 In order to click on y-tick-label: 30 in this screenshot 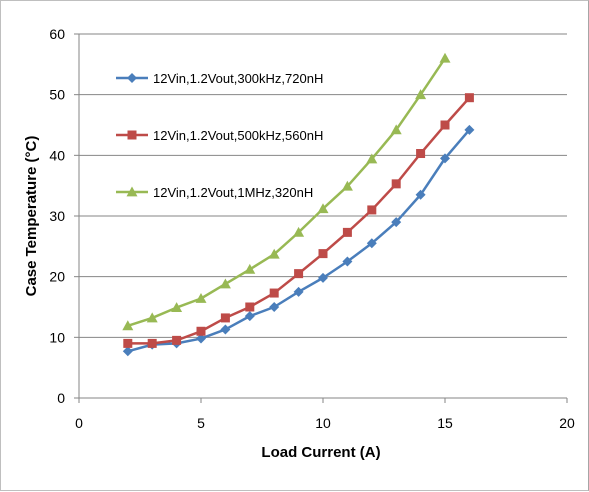, I will do `click(57, 216)`.